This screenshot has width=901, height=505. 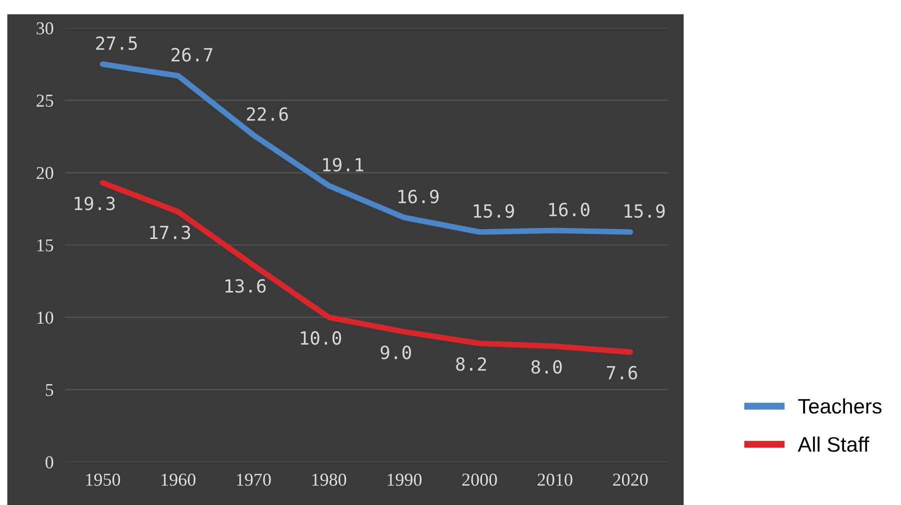 What do you see at coordinates (45, 100) in the screenshot?
I see `y-tick-label: 25` at bounding box center [45, 100].